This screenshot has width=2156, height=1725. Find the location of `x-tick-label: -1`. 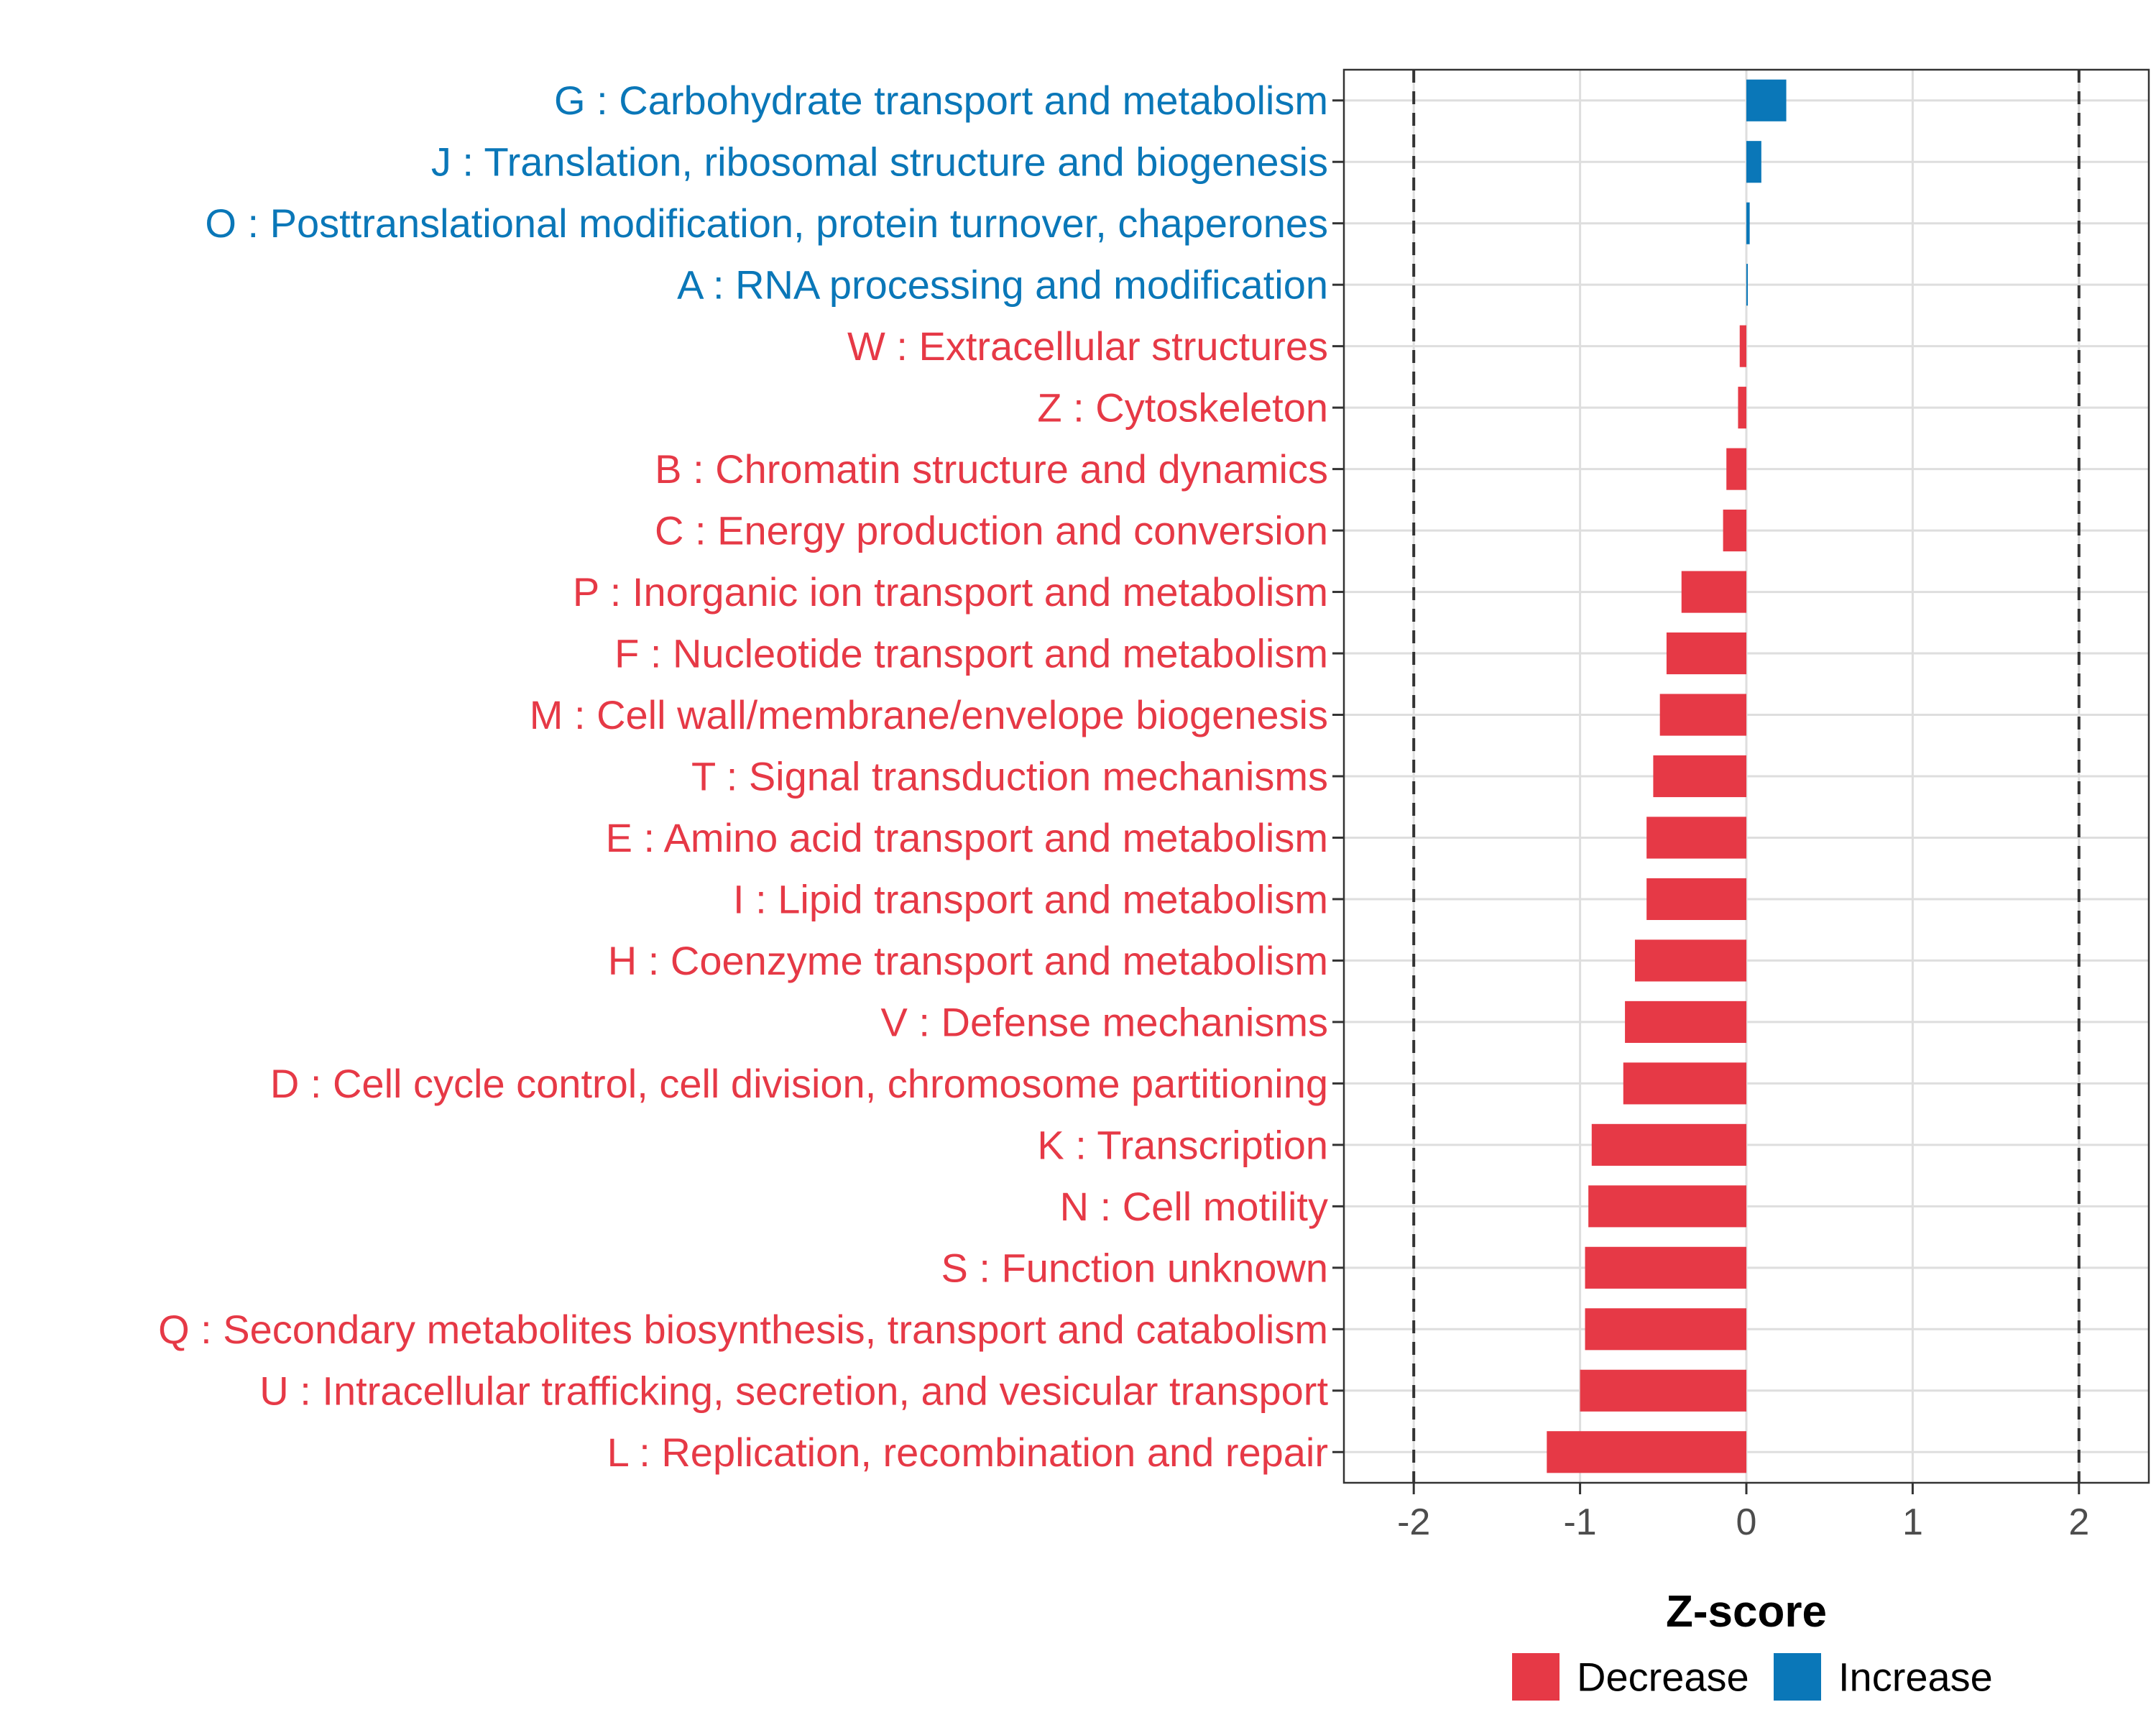

x-tick-label: -1 is located at coordinates (1579, 1522).